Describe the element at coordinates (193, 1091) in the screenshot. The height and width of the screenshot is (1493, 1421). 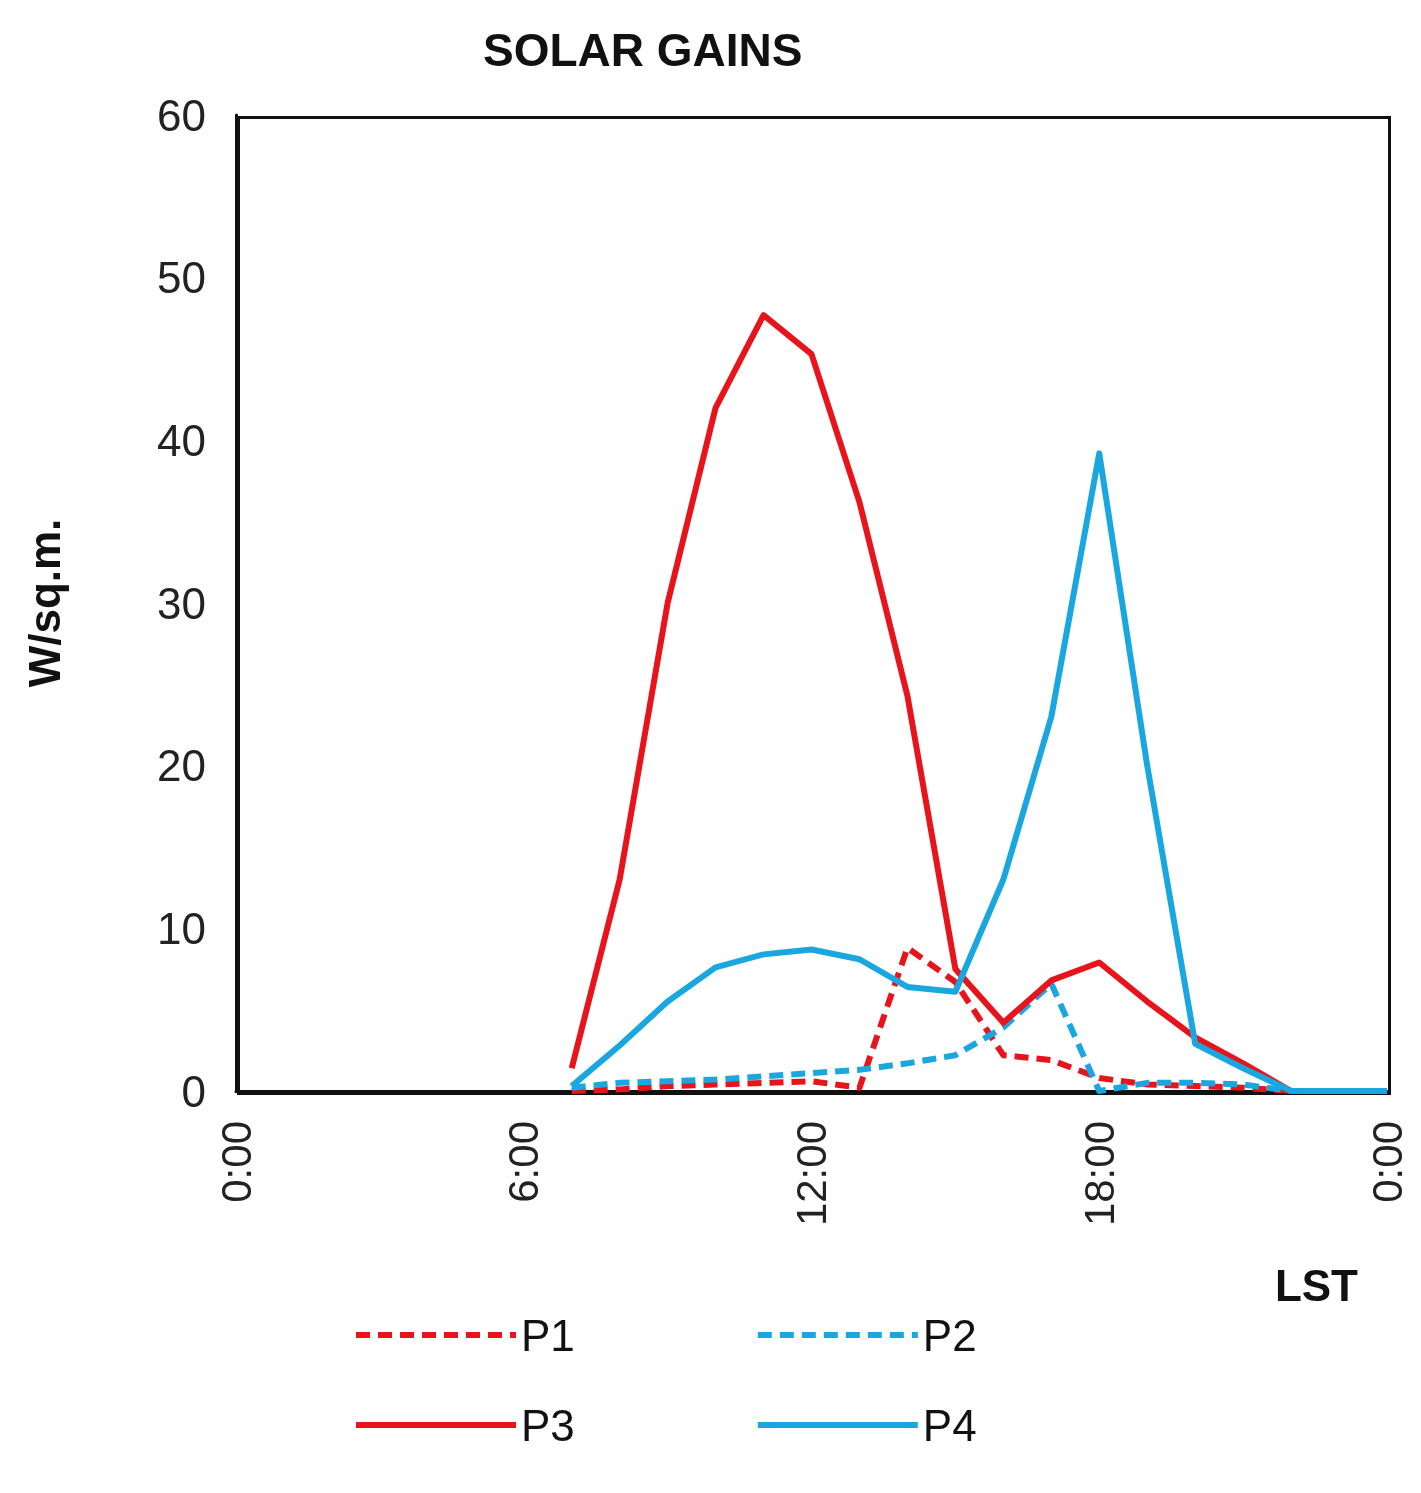
I see `y-tick-label: 0` at that location.